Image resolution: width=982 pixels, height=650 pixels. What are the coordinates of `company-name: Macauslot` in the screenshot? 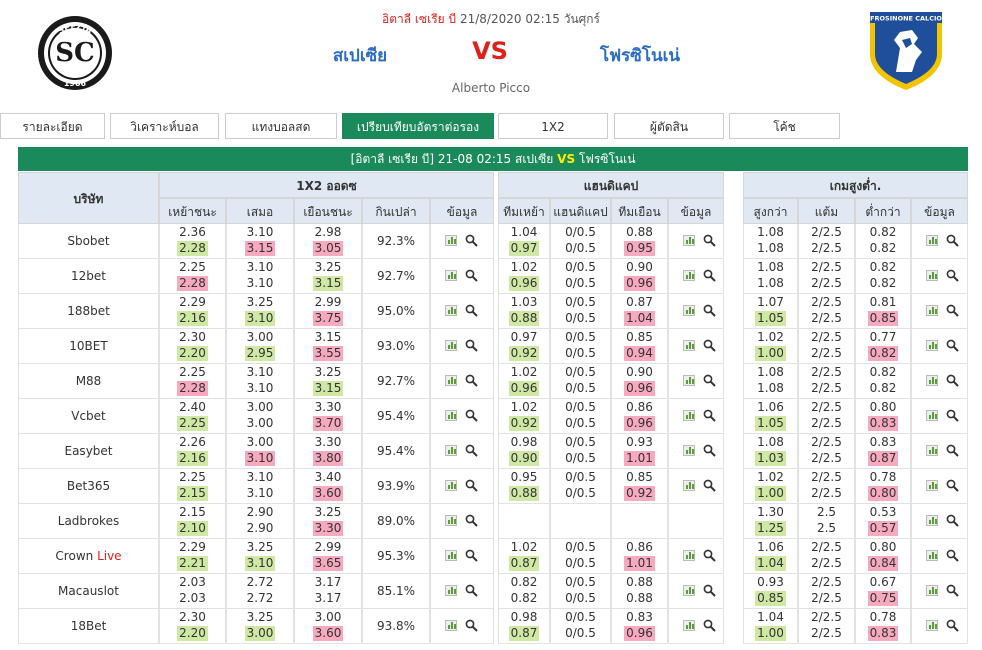 It's located at (88, 591).